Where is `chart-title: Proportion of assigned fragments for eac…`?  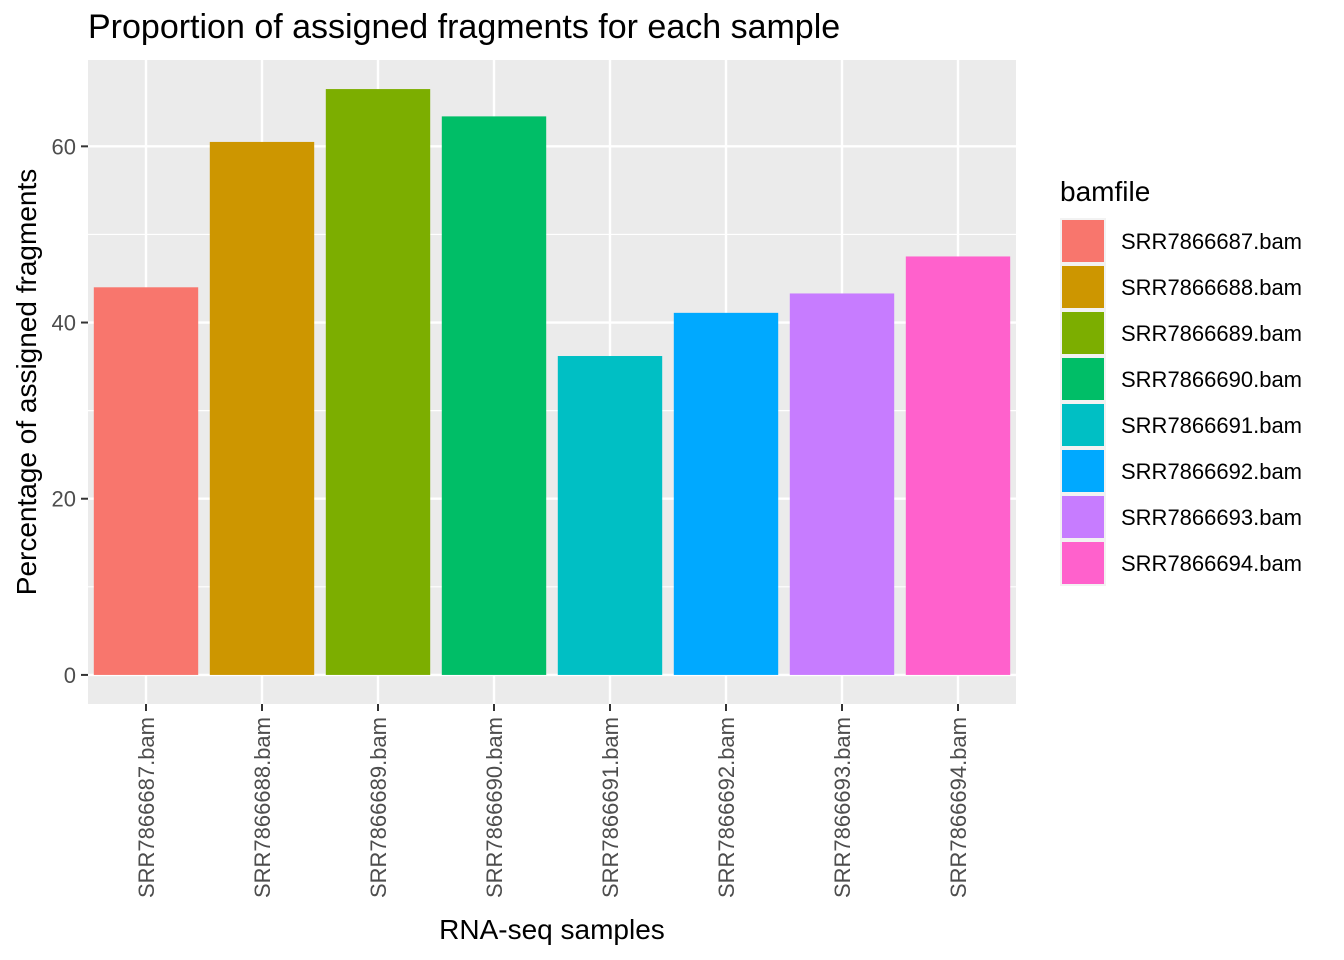 chart-title: Proportion of assigned fragments for eac… is located at coordinates (464, 27).